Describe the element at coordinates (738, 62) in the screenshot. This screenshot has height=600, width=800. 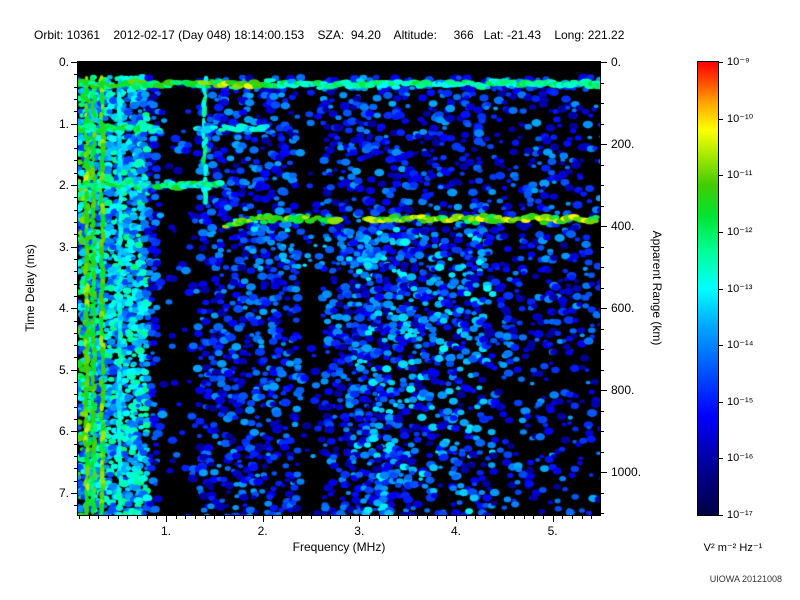
I see `colorbar-tick-label: 10⁻⁹` at that location.